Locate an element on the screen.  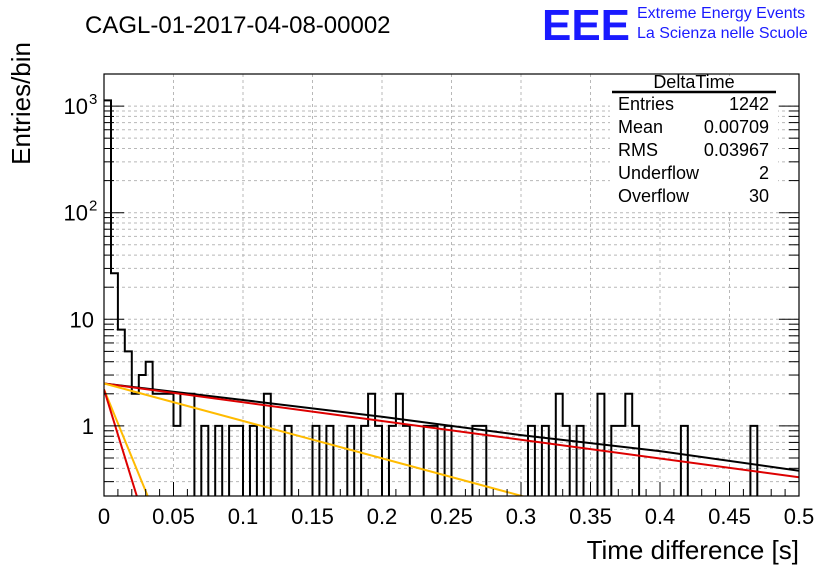
logo-line-2: La Scienza nelle Scuole is located at coordinates (722, 33).